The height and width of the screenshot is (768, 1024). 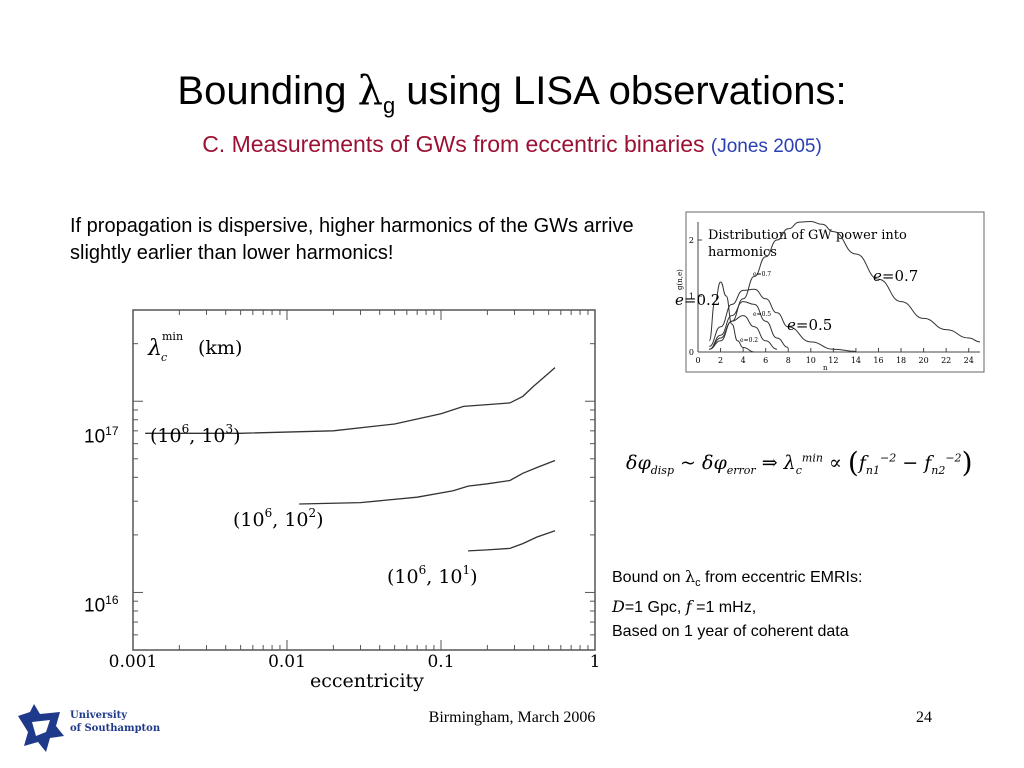 I want to click on main-ylabel-sup: min, so click(x=172, y=336).